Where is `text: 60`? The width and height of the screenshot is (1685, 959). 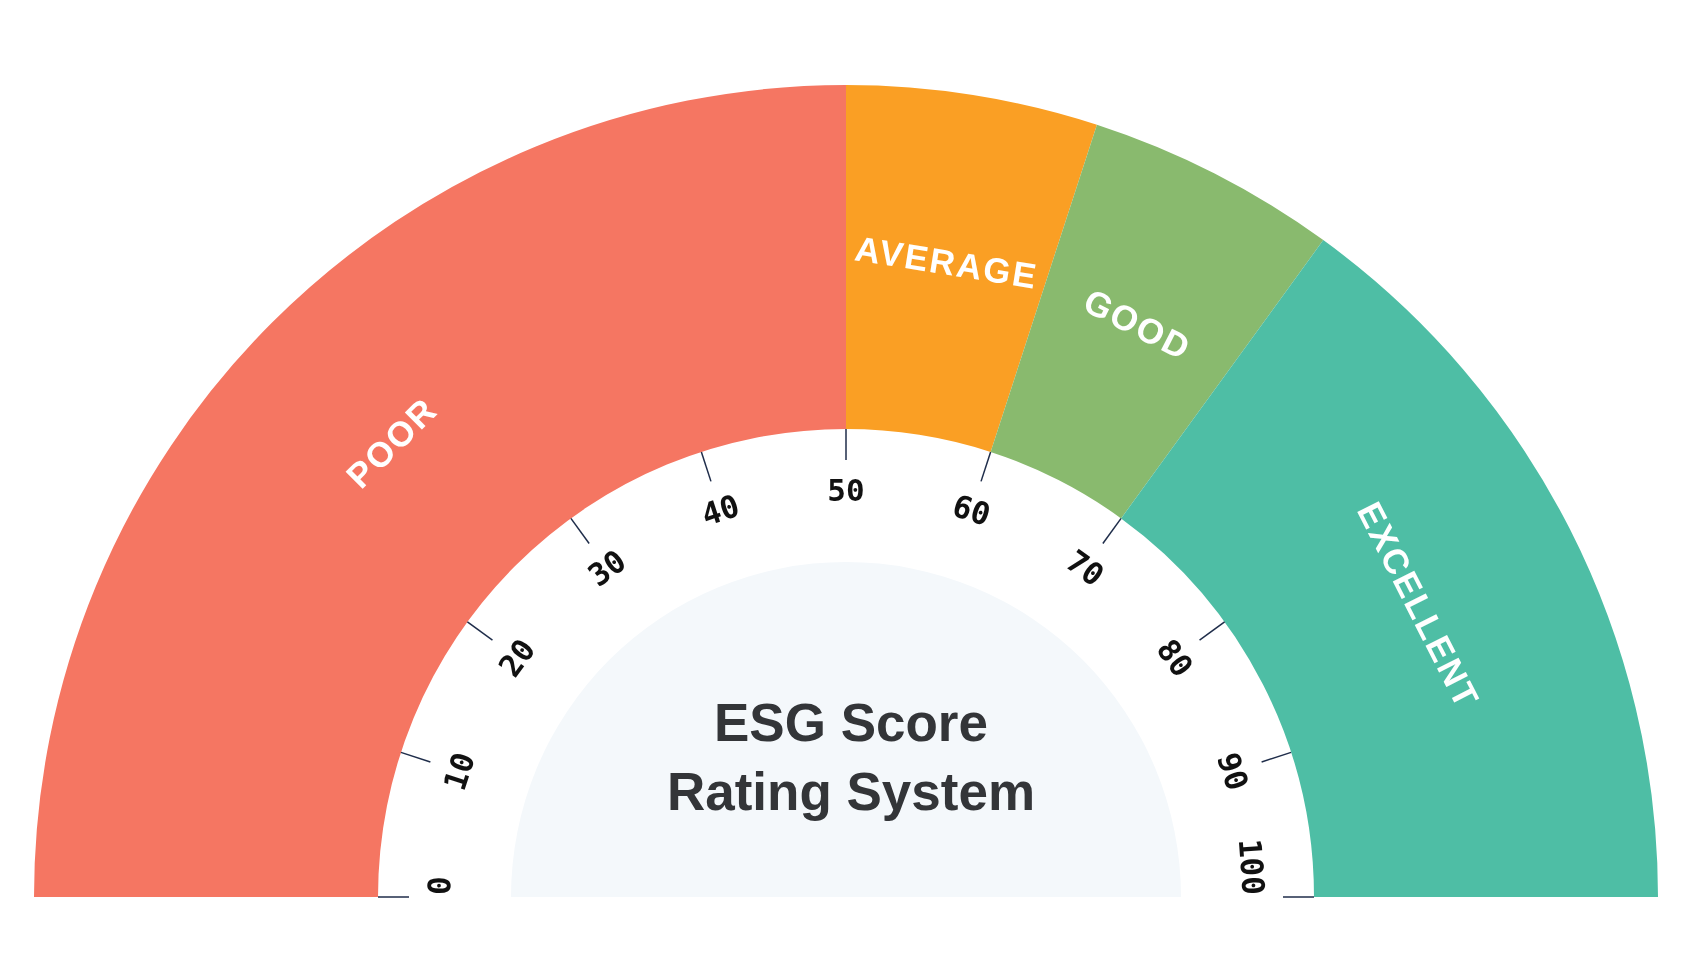 text: 60 is located at coordinates (972, 510).